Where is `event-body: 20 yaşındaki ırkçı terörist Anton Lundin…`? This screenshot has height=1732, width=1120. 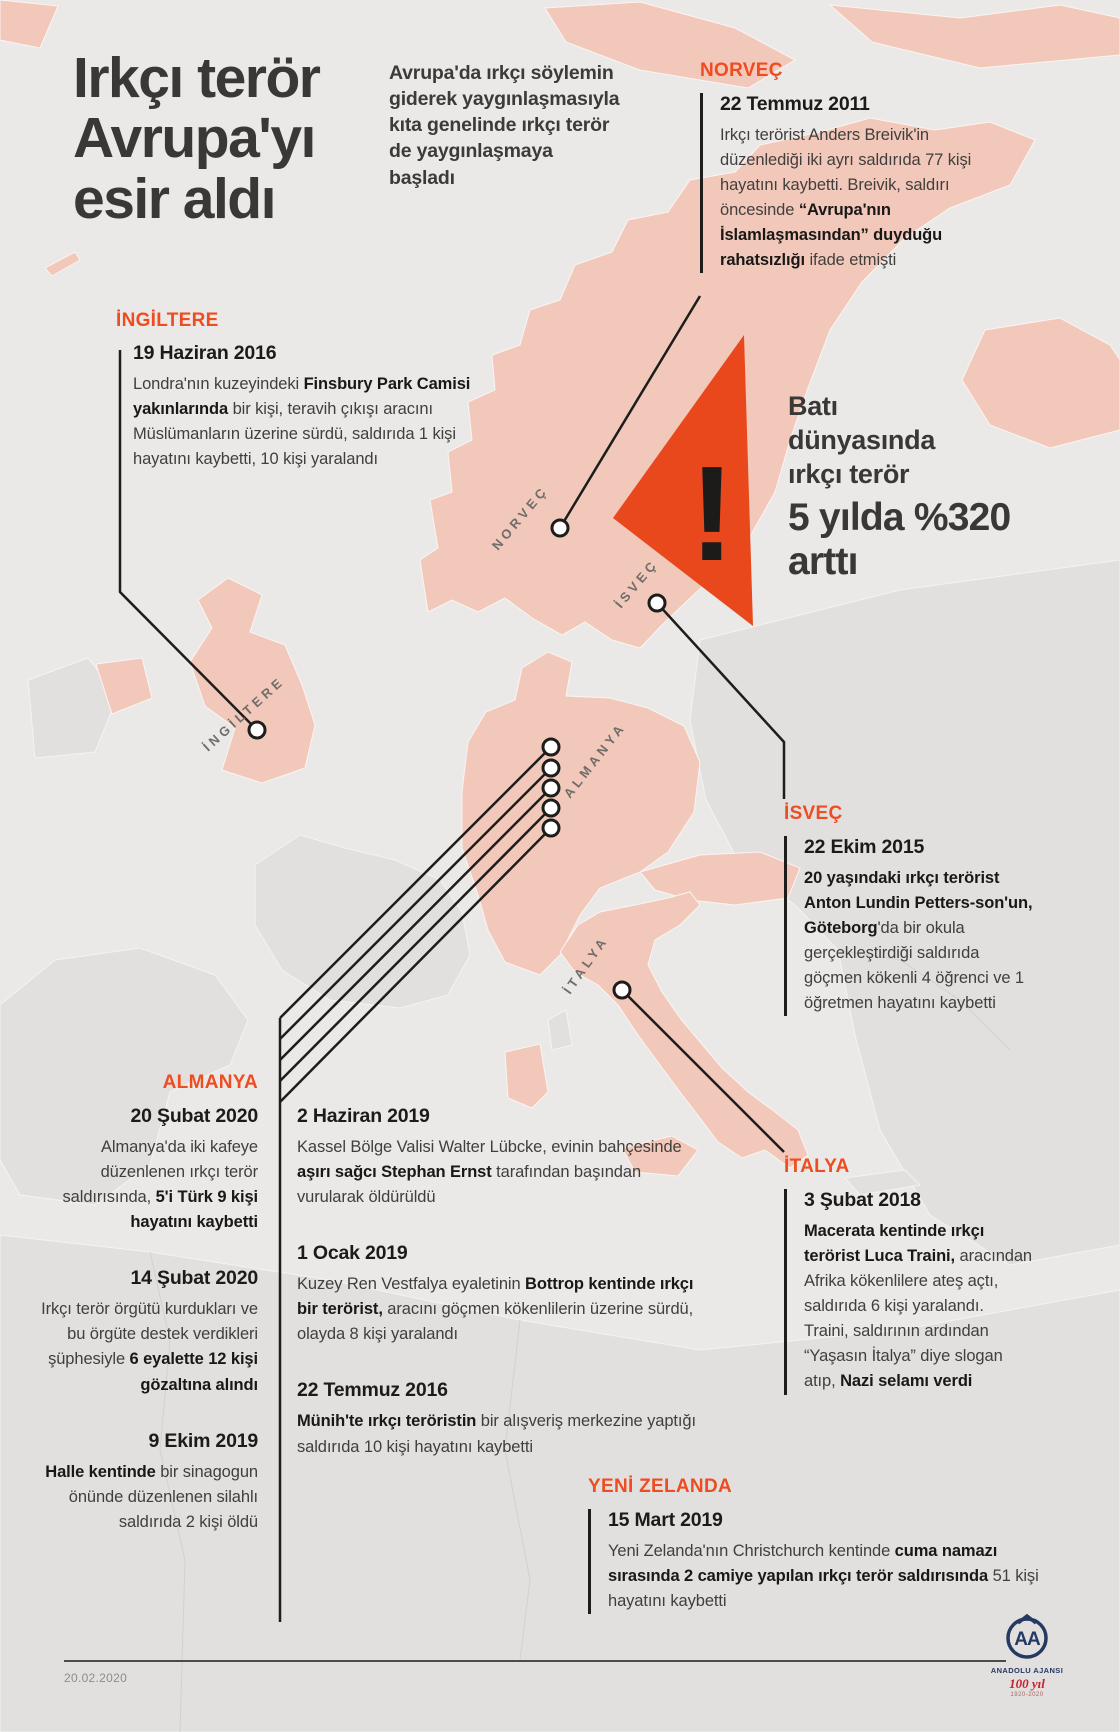 event-body: 20 yaşındaki ırkçı terörist Anton Lundin… is located at coordinates (918, 941).